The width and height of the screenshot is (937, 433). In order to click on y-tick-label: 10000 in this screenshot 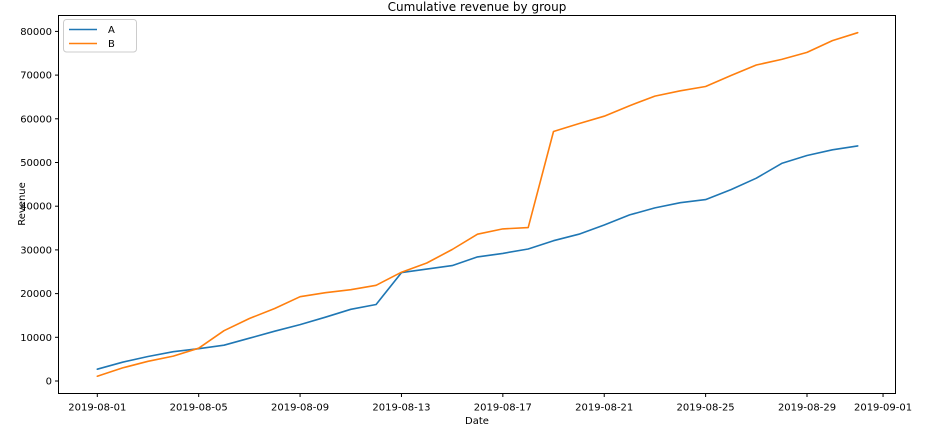, I will do `click(36, 338)`.